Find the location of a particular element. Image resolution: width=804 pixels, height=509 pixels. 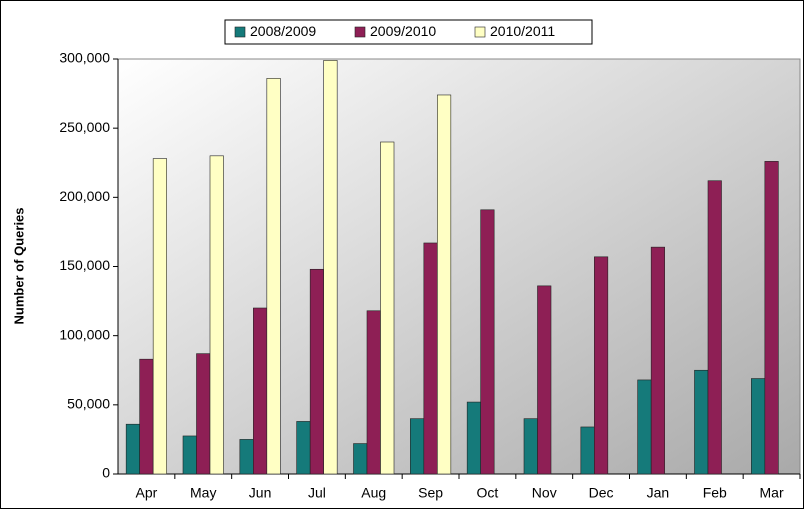

x-tick-label: Mar is located at coordinates (772, 493).